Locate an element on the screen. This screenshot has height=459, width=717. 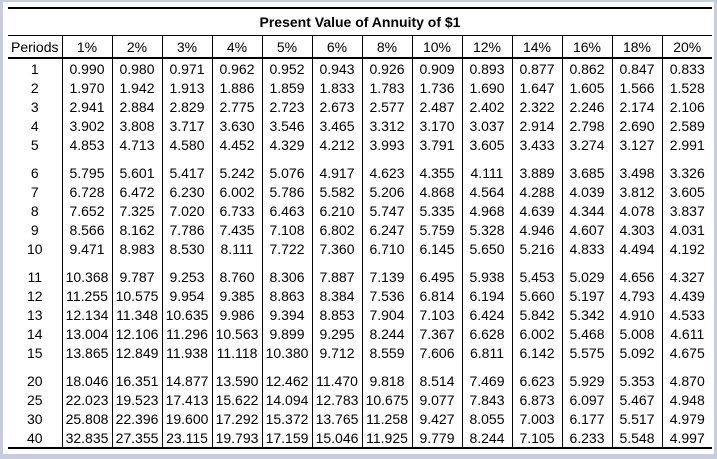
value-cell: 4.917 is located at coordinates (336, 172).